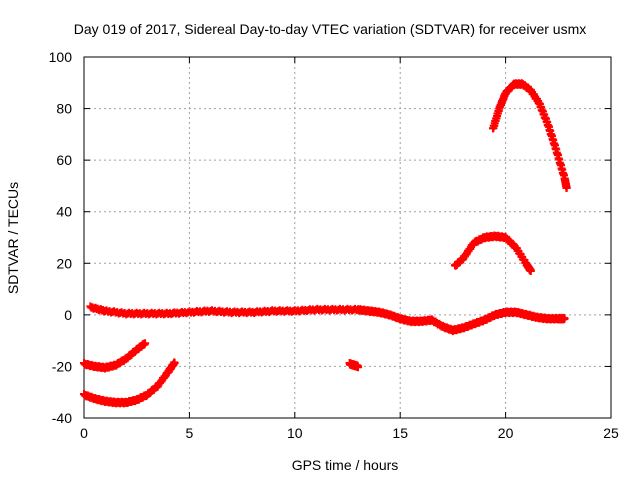 This screenshot has width=640, height=480. I want to click on x-tick-label: 0, so click(84, 433).